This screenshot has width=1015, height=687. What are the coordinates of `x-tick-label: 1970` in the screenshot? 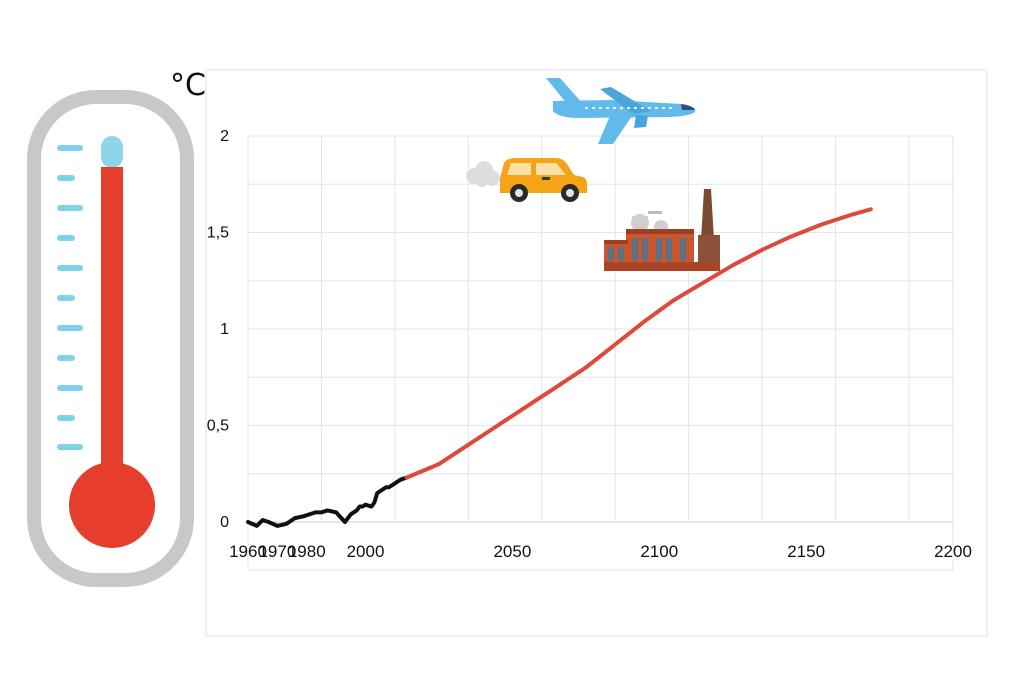 It's located at (277, 551).